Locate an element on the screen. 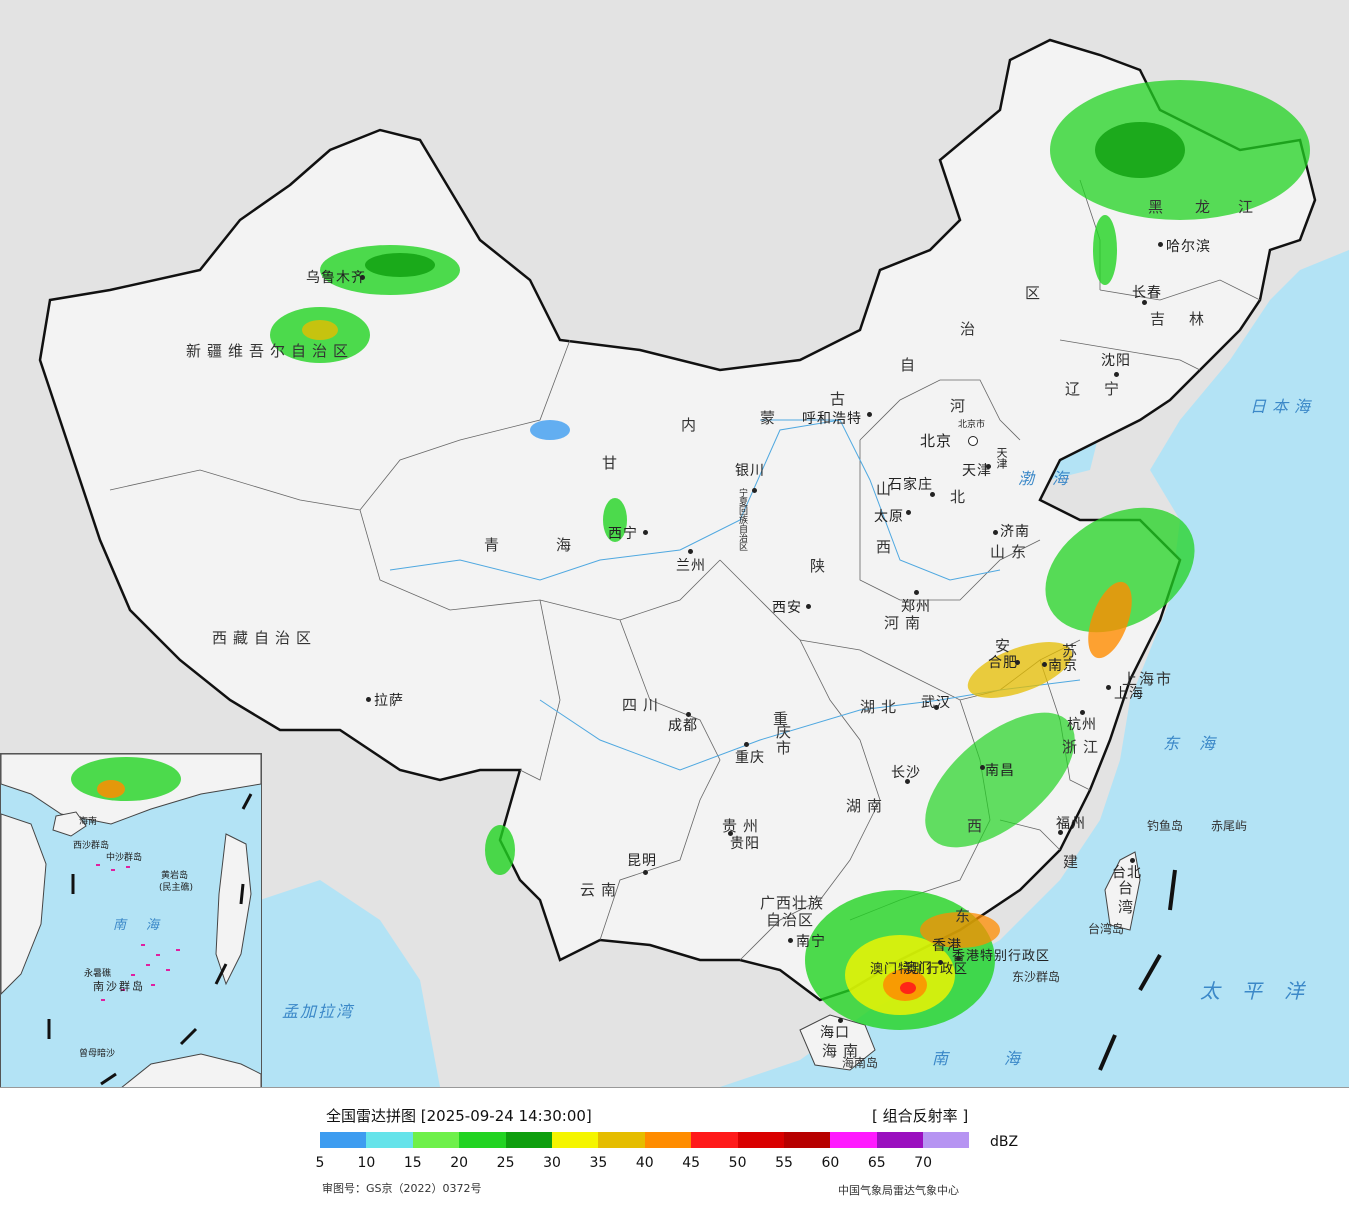 The width and height of the screenshot is (1349, 1208). sea-pacific: 太平洋 is located at coordinates (1263, 991).